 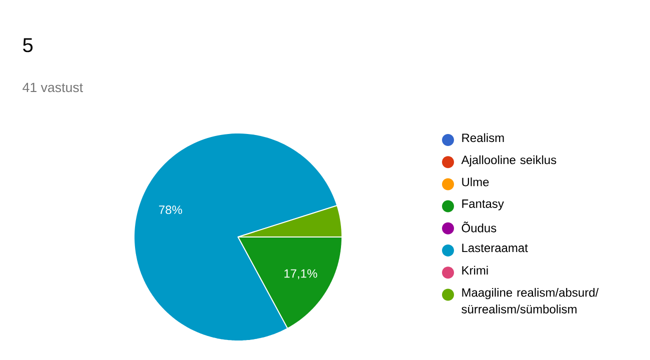 I want to click on legend-label: Õudus, so click(x=479, y=227).